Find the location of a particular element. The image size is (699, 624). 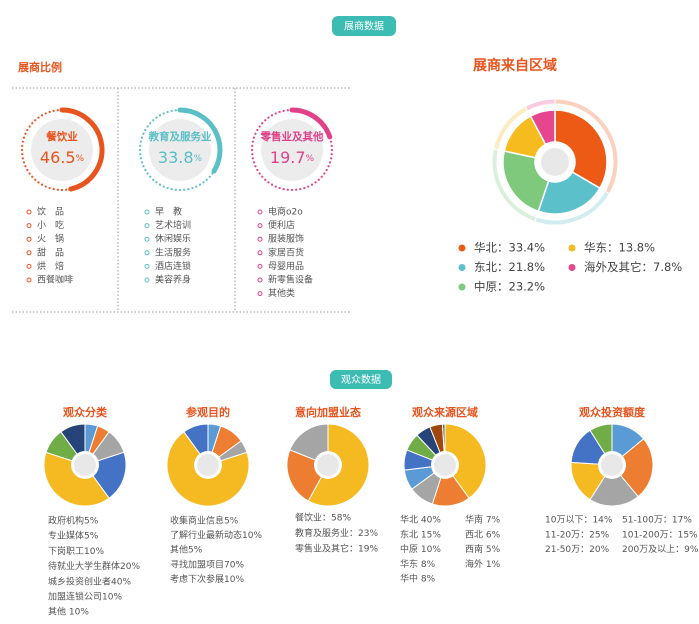

section-title: 展商比例 is located at coordinates (39, 67).